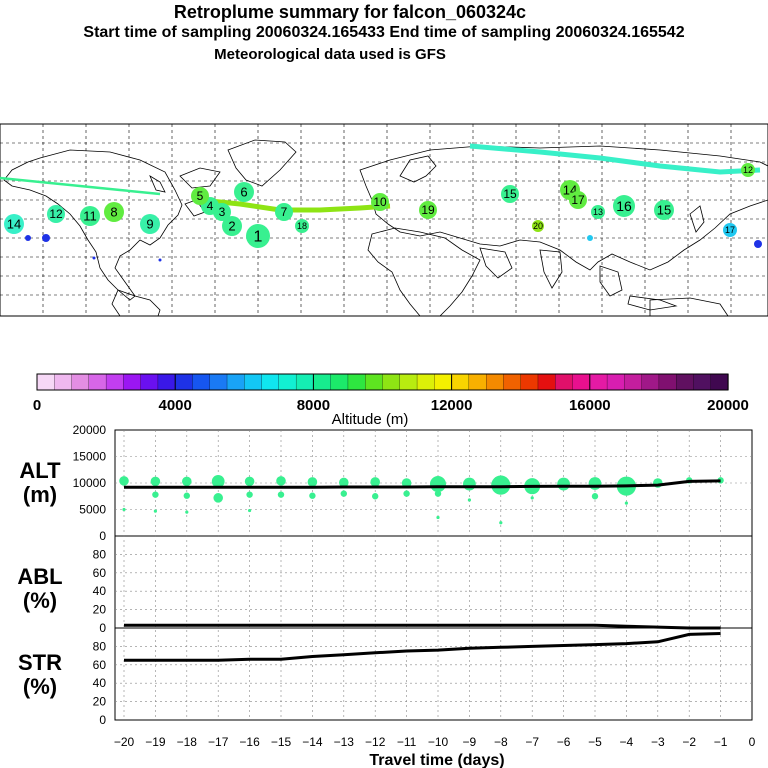 The image size is (768, 768). I want to click on x-tick-label: −16, so click(249, 742).